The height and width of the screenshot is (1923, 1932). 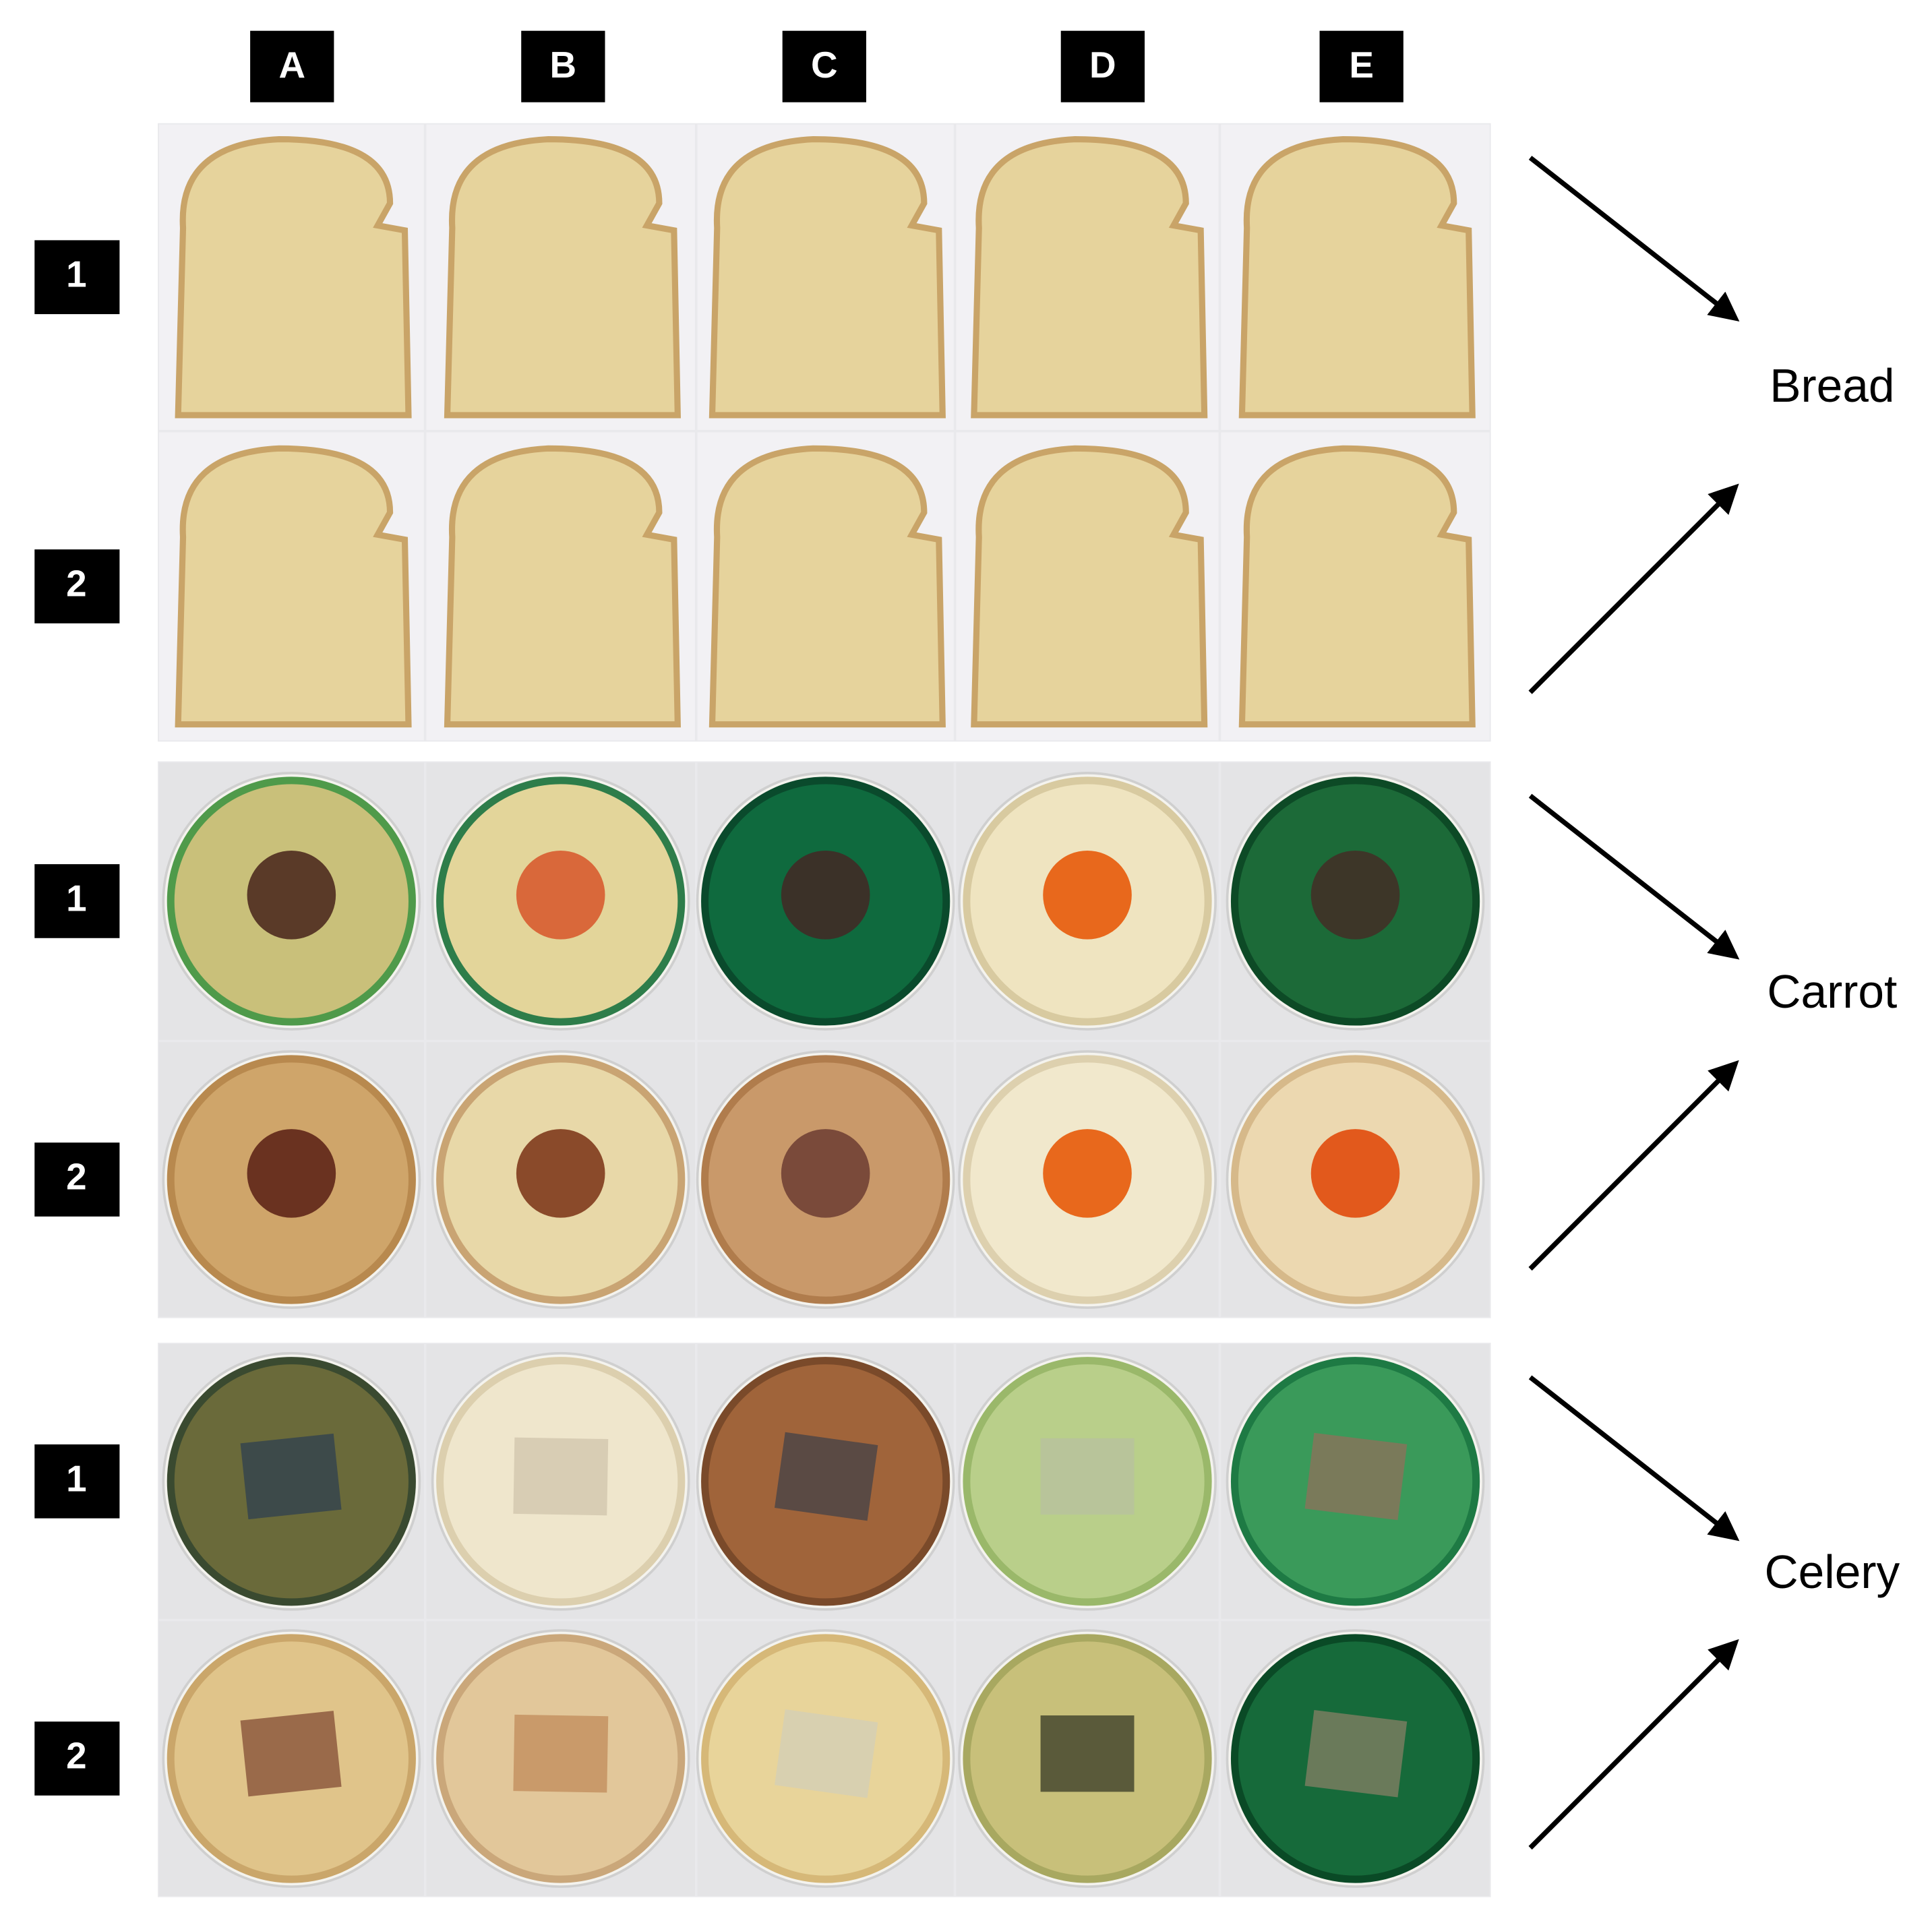 I want to click on food-label: Bread, so click(x=1832, y=385).